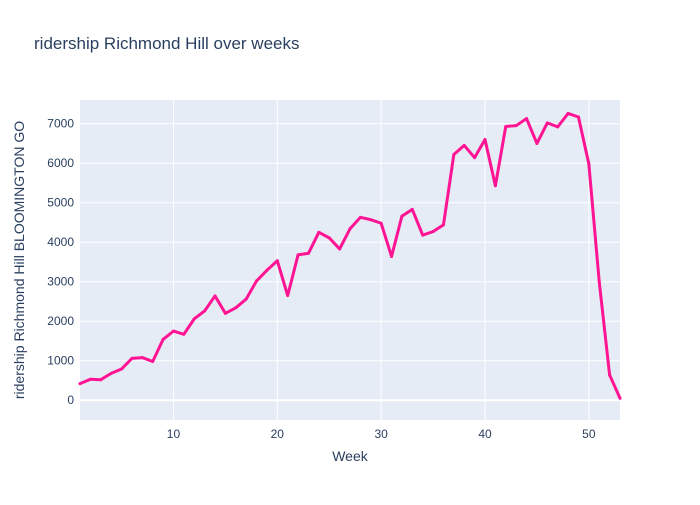 The height and width of the screenshot is (505, 700). Describe the element at coordinates (167, 43) in the screenshot. I see `chart-title: ridership Richmond Hill over weeks` at that location.